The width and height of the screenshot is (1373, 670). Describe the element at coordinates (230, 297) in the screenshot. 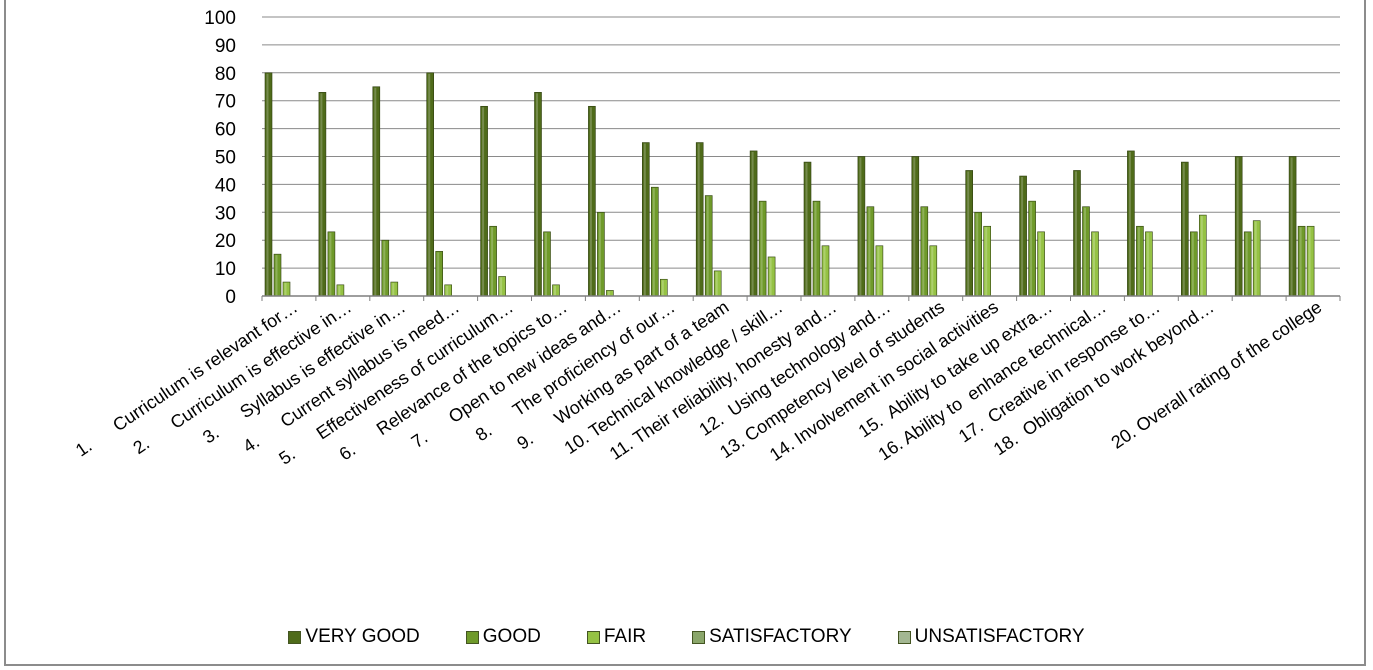

I see `y-tick-label: 0` at that location.